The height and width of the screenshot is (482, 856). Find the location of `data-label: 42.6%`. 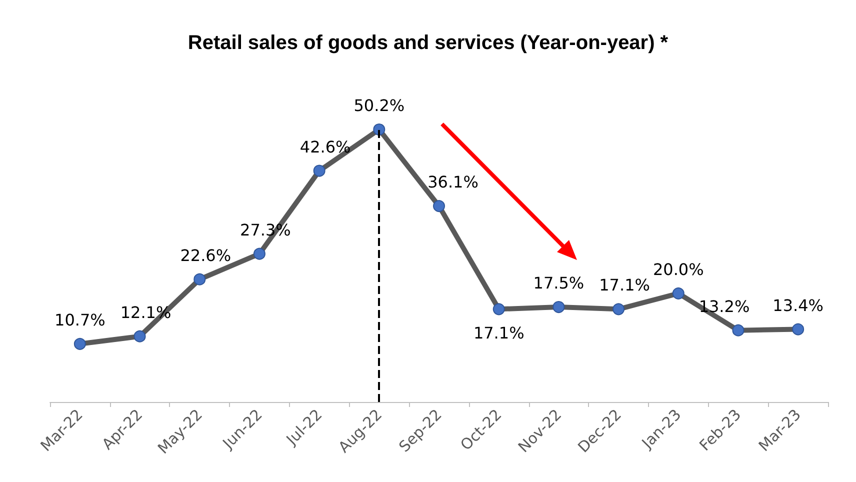

data-label: 42.6% is located at coordinates (325, 146).